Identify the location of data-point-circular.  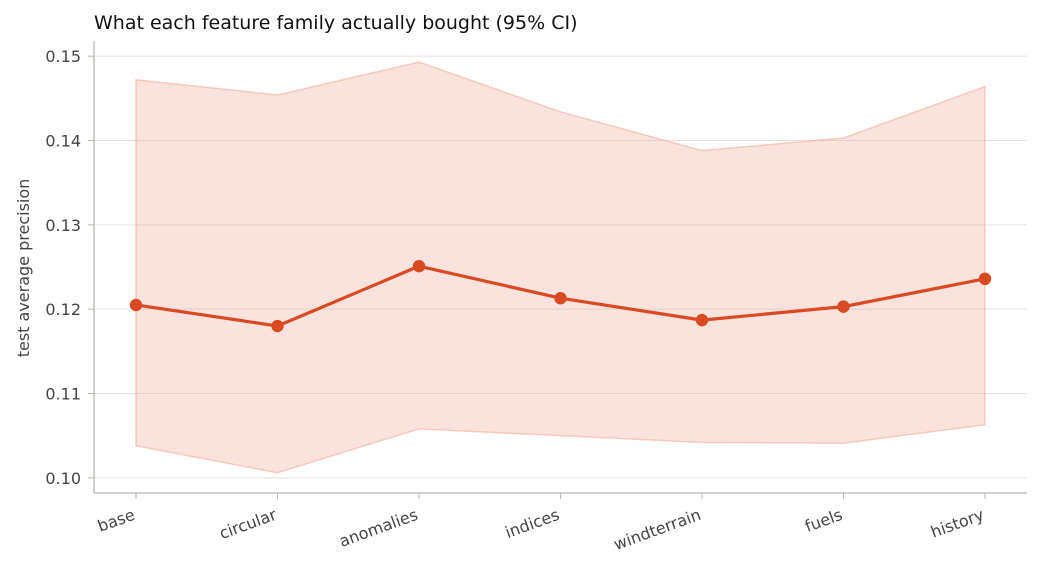
(277, 326).